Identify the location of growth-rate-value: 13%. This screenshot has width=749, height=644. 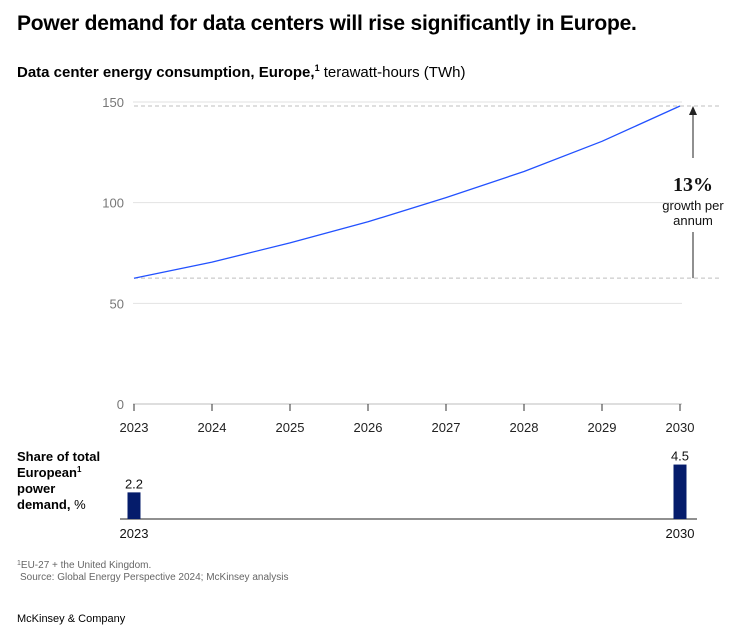
(693, 185).